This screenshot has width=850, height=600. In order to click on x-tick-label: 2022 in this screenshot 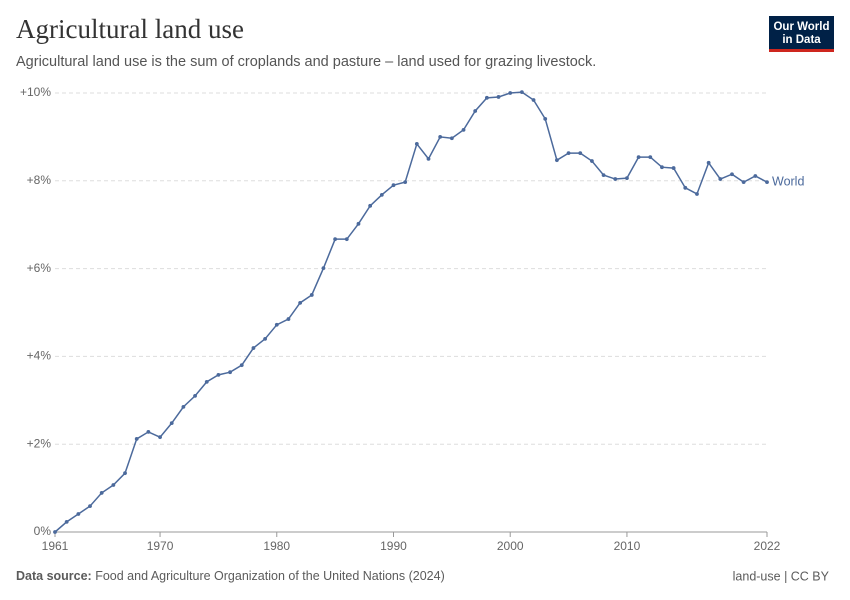, I will do `click(767, 546)`.